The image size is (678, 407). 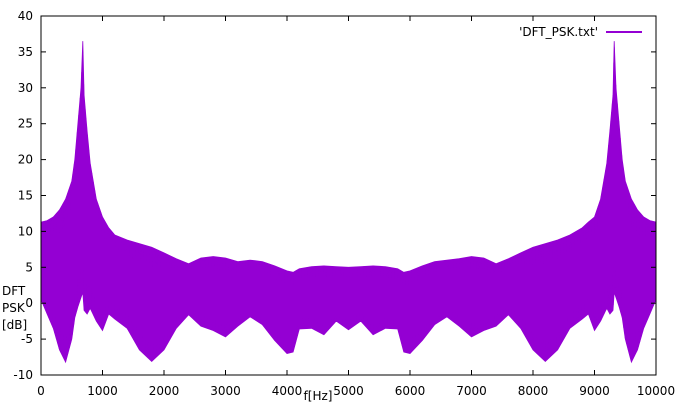 I want to click on x-tick-label: 7000, so click(x=471, y=391).